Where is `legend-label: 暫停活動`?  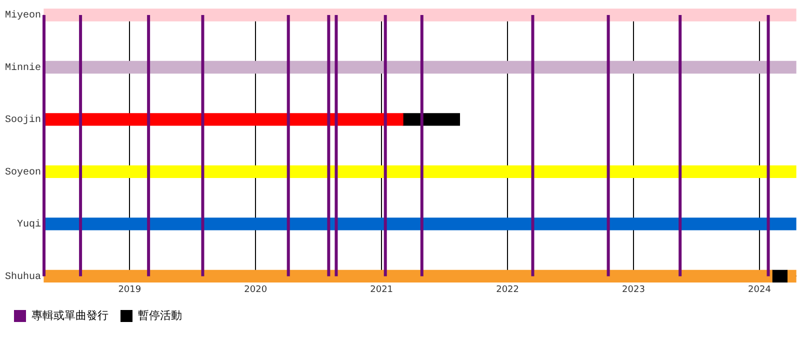 legend-label: 暫停活動 is located at coordinates (160, 315).